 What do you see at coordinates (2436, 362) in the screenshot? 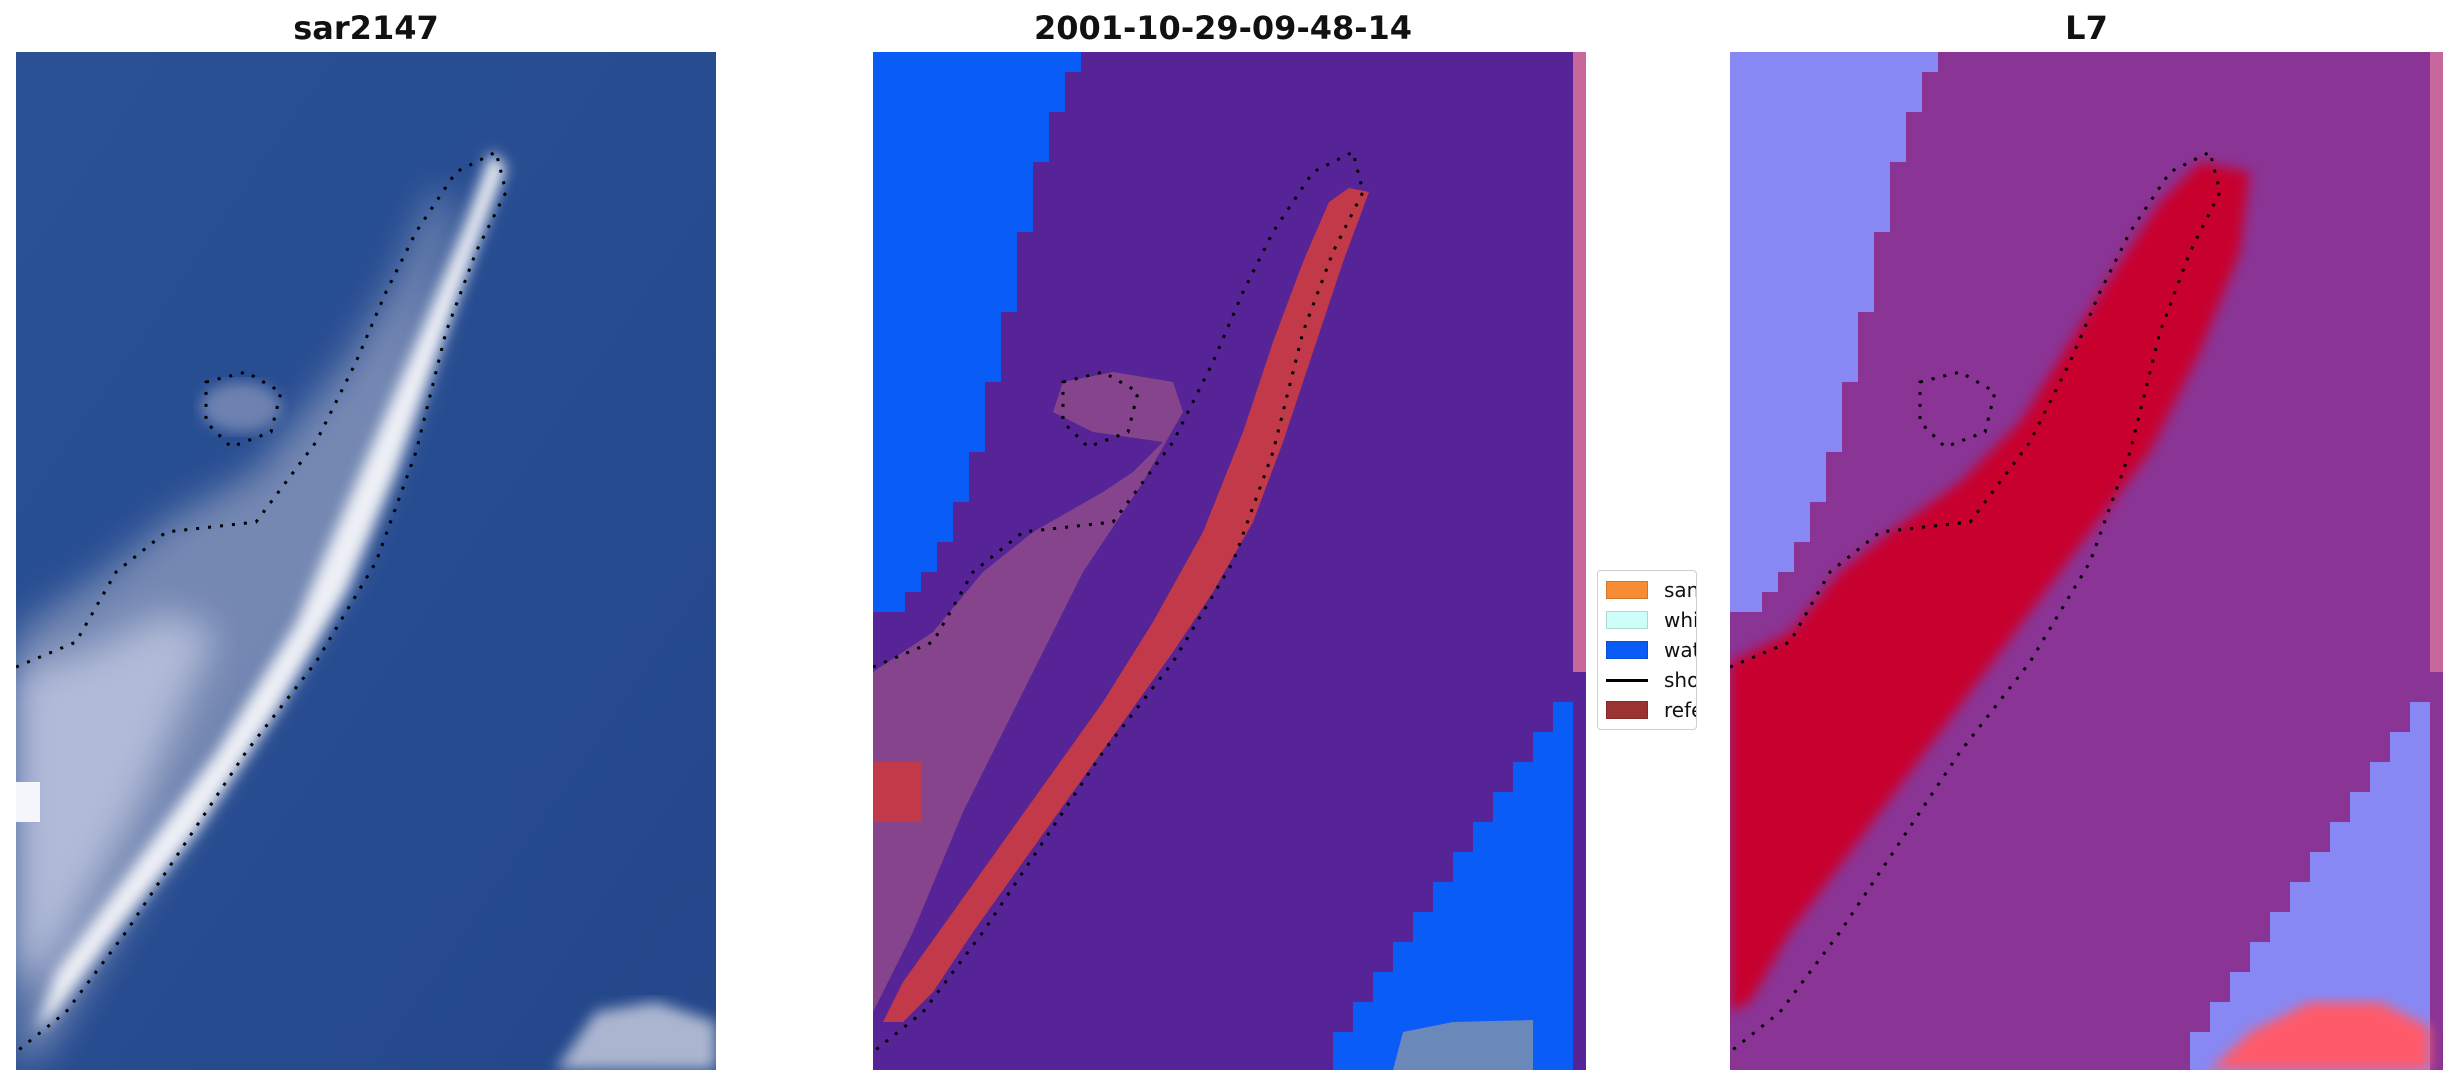
I see `prob-nodata-strip` at bounding box center [2436, 362].